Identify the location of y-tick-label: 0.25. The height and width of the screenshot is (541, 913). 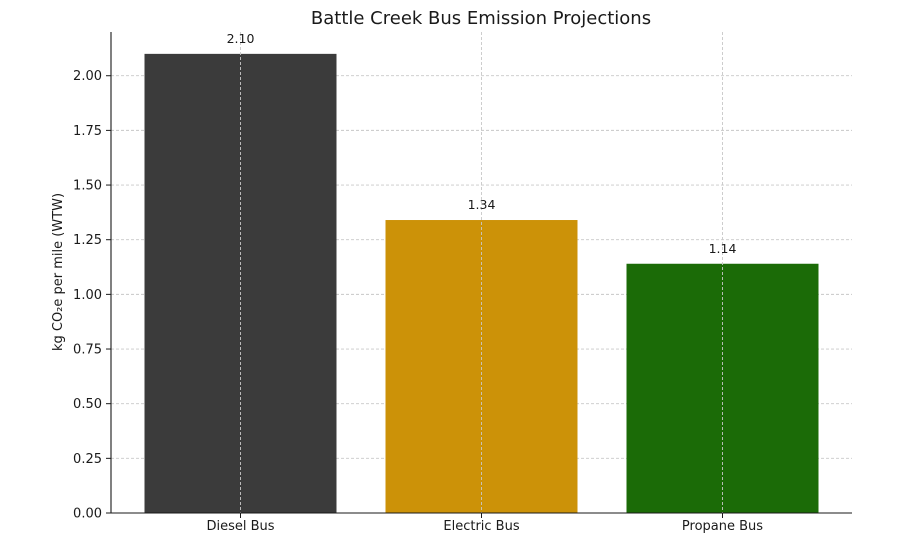
(87, 459).